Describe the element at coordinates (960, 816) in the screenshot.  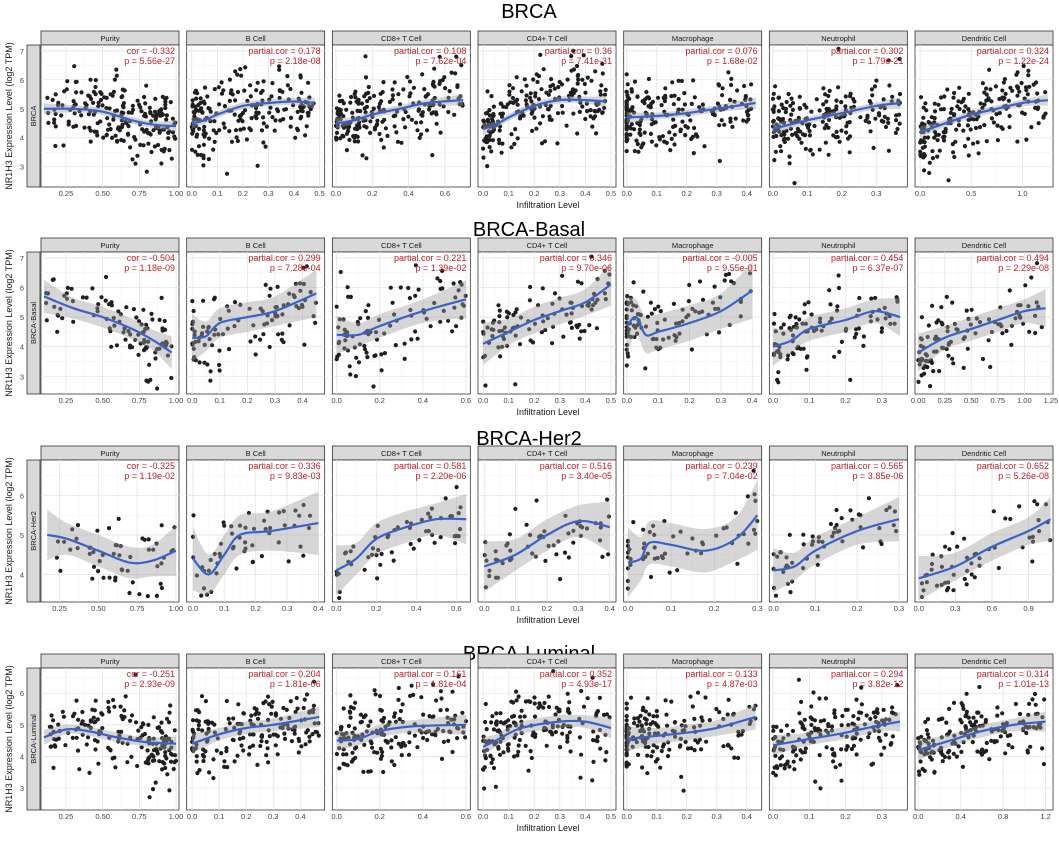
I see `x-tick-label: 0.4` at that location.